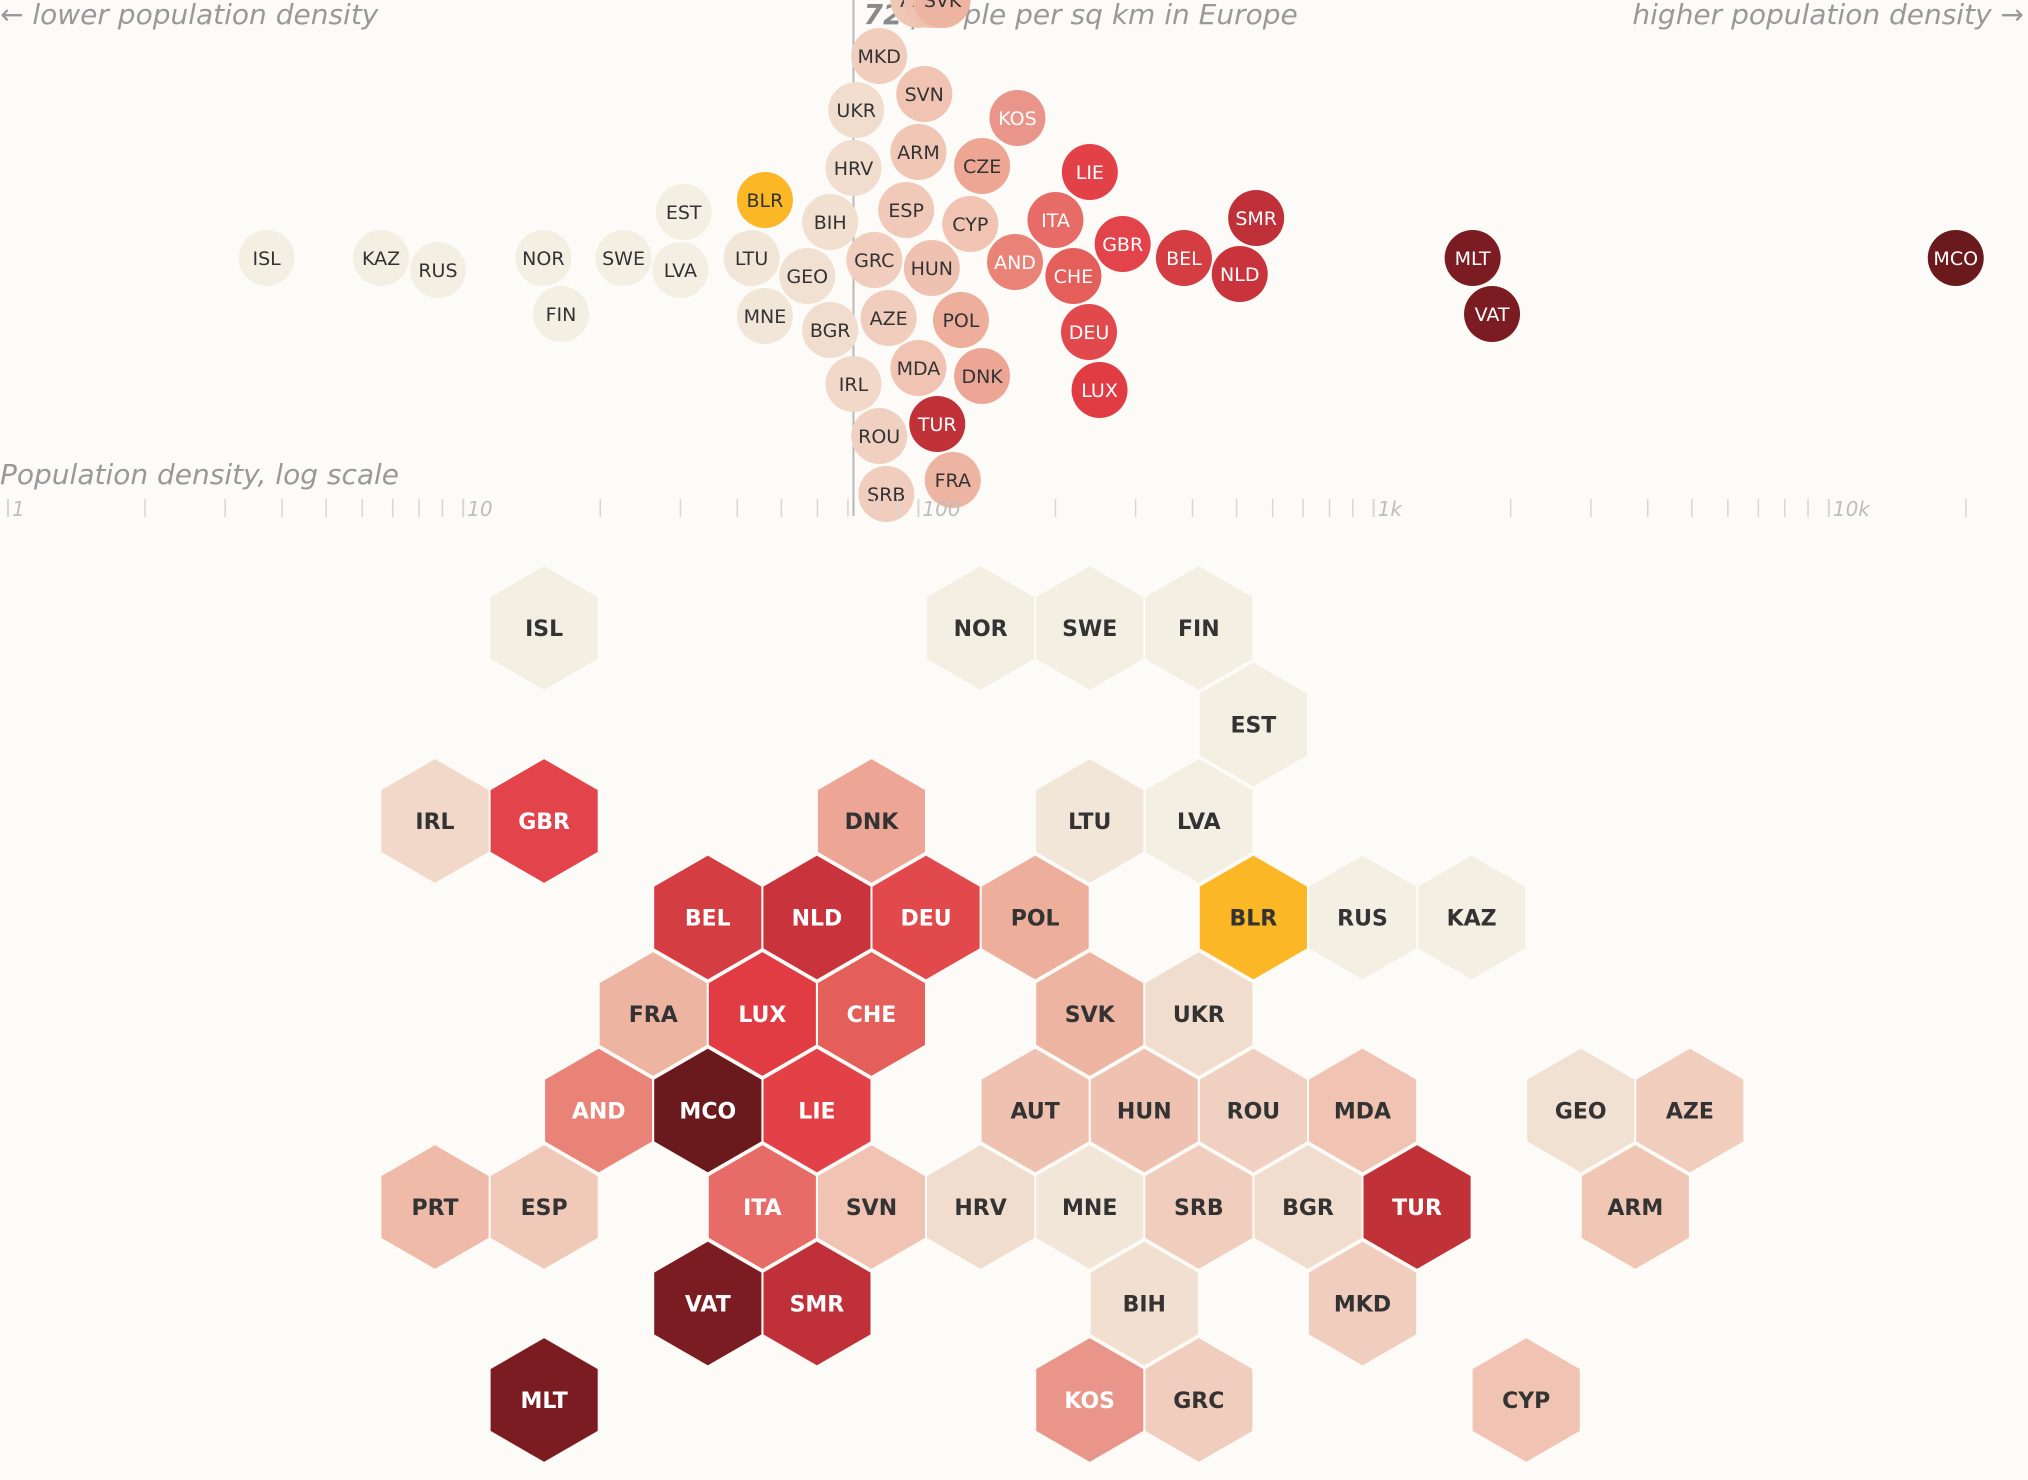  What do you see at coordinates (1253, 724) in the screenshot?
I see `hex-est: EST` at bounding box center [1253, 724].